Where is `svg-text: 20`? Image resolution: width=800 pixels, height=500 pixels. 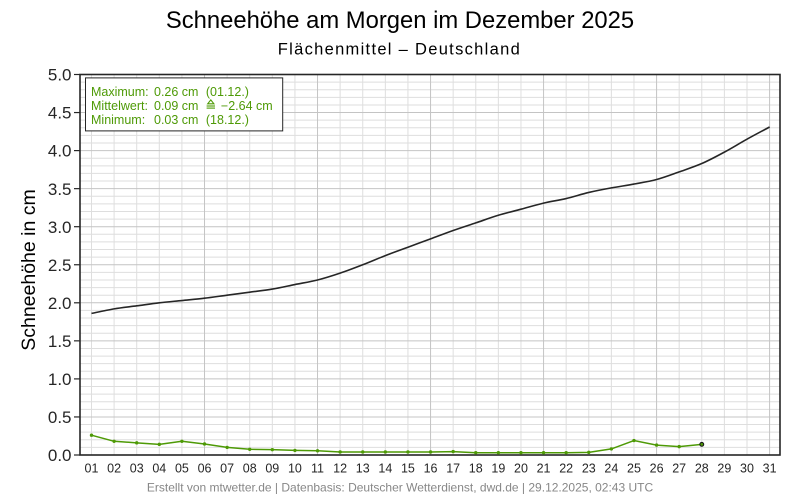
svg-text: 20 is located at coordinates (521, 469).